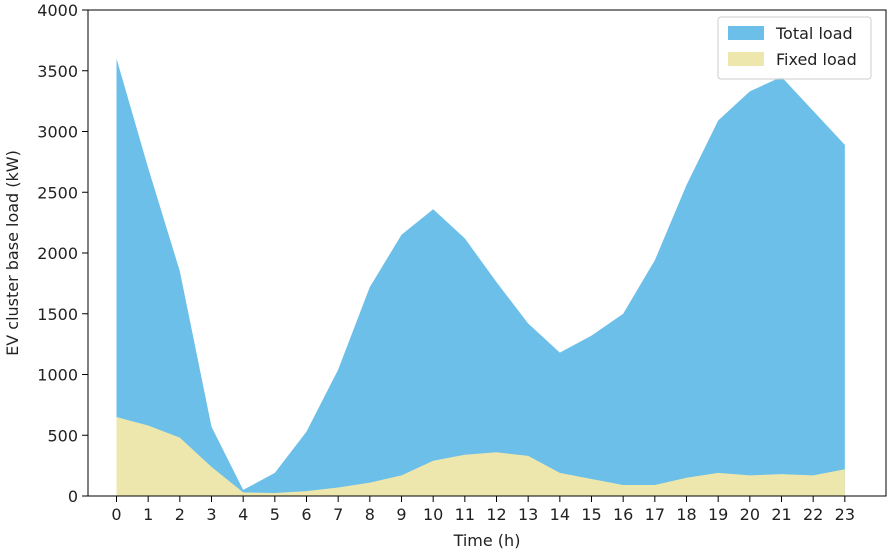  What do you see at coordinates (496, 514) in the screenshot?
I see `x-tick-label-12: 12` at bounding box center [496, 514].